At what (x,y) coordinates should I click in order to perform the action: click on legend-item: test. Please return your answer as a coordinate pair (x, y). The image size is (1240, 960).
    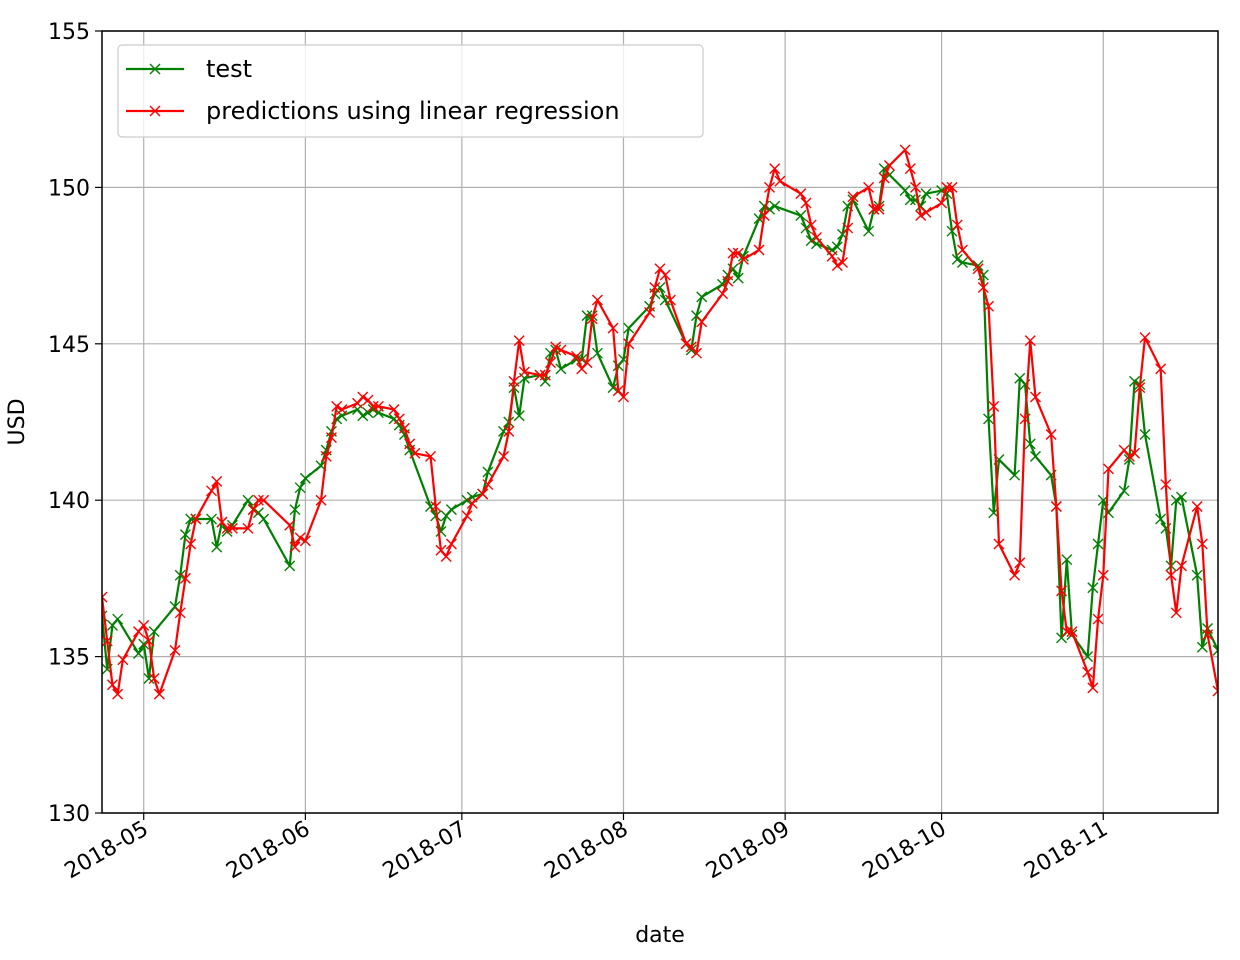
    Looking at the image, I should click on (189, 69).